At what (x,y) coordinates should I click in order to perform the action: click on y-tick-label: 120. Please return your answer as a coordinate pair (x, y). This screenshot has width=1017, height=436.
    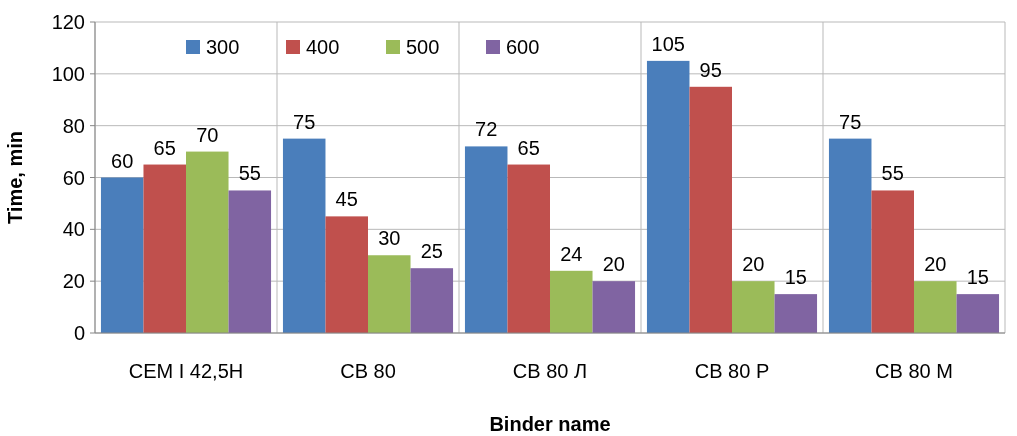
    Looking at the image, I should click on (68, 22).